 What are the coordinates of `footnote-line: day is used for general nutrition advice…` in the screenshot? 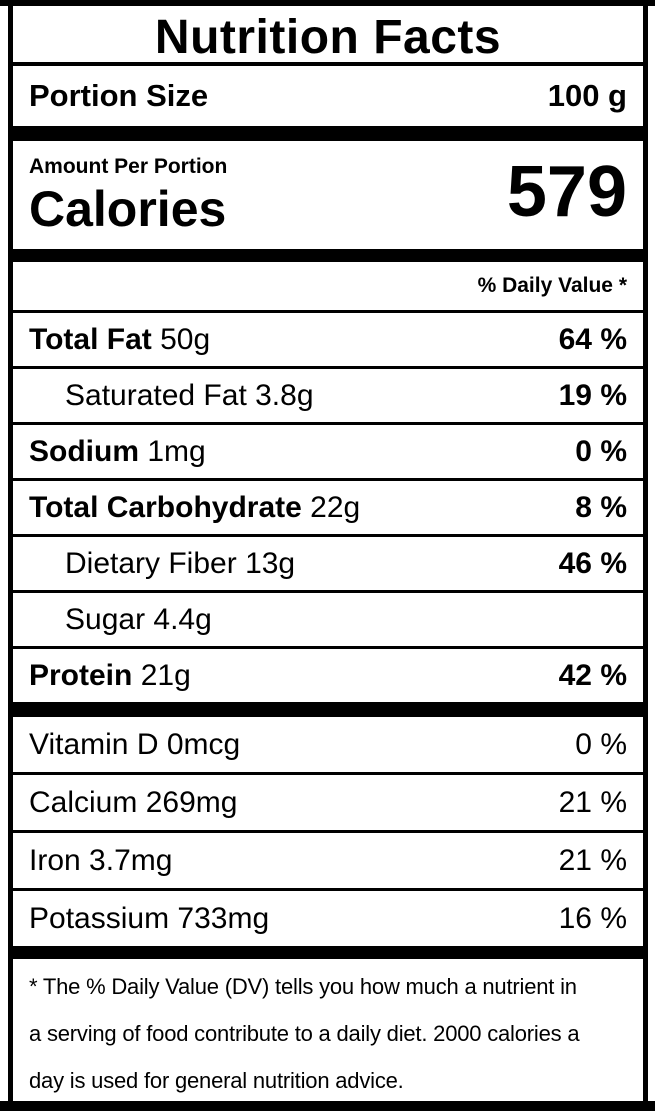 It's located at (216, 1080).